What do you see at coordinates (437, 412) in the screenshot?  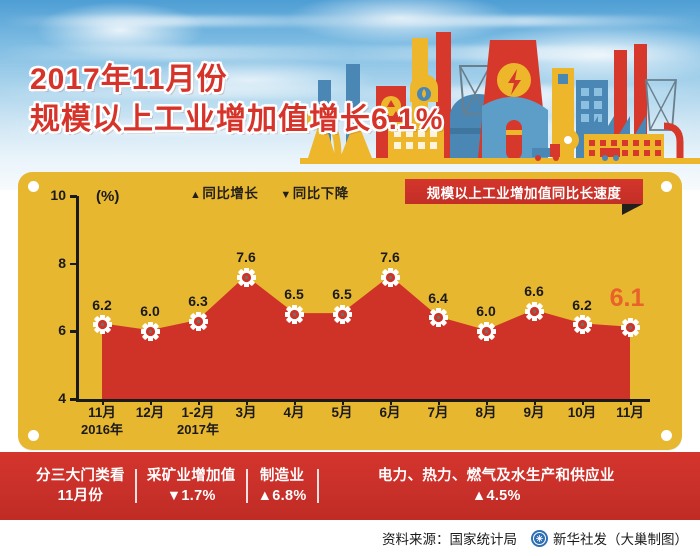 I see `x-axis-label: 7月` at bounding box center [437, 412].